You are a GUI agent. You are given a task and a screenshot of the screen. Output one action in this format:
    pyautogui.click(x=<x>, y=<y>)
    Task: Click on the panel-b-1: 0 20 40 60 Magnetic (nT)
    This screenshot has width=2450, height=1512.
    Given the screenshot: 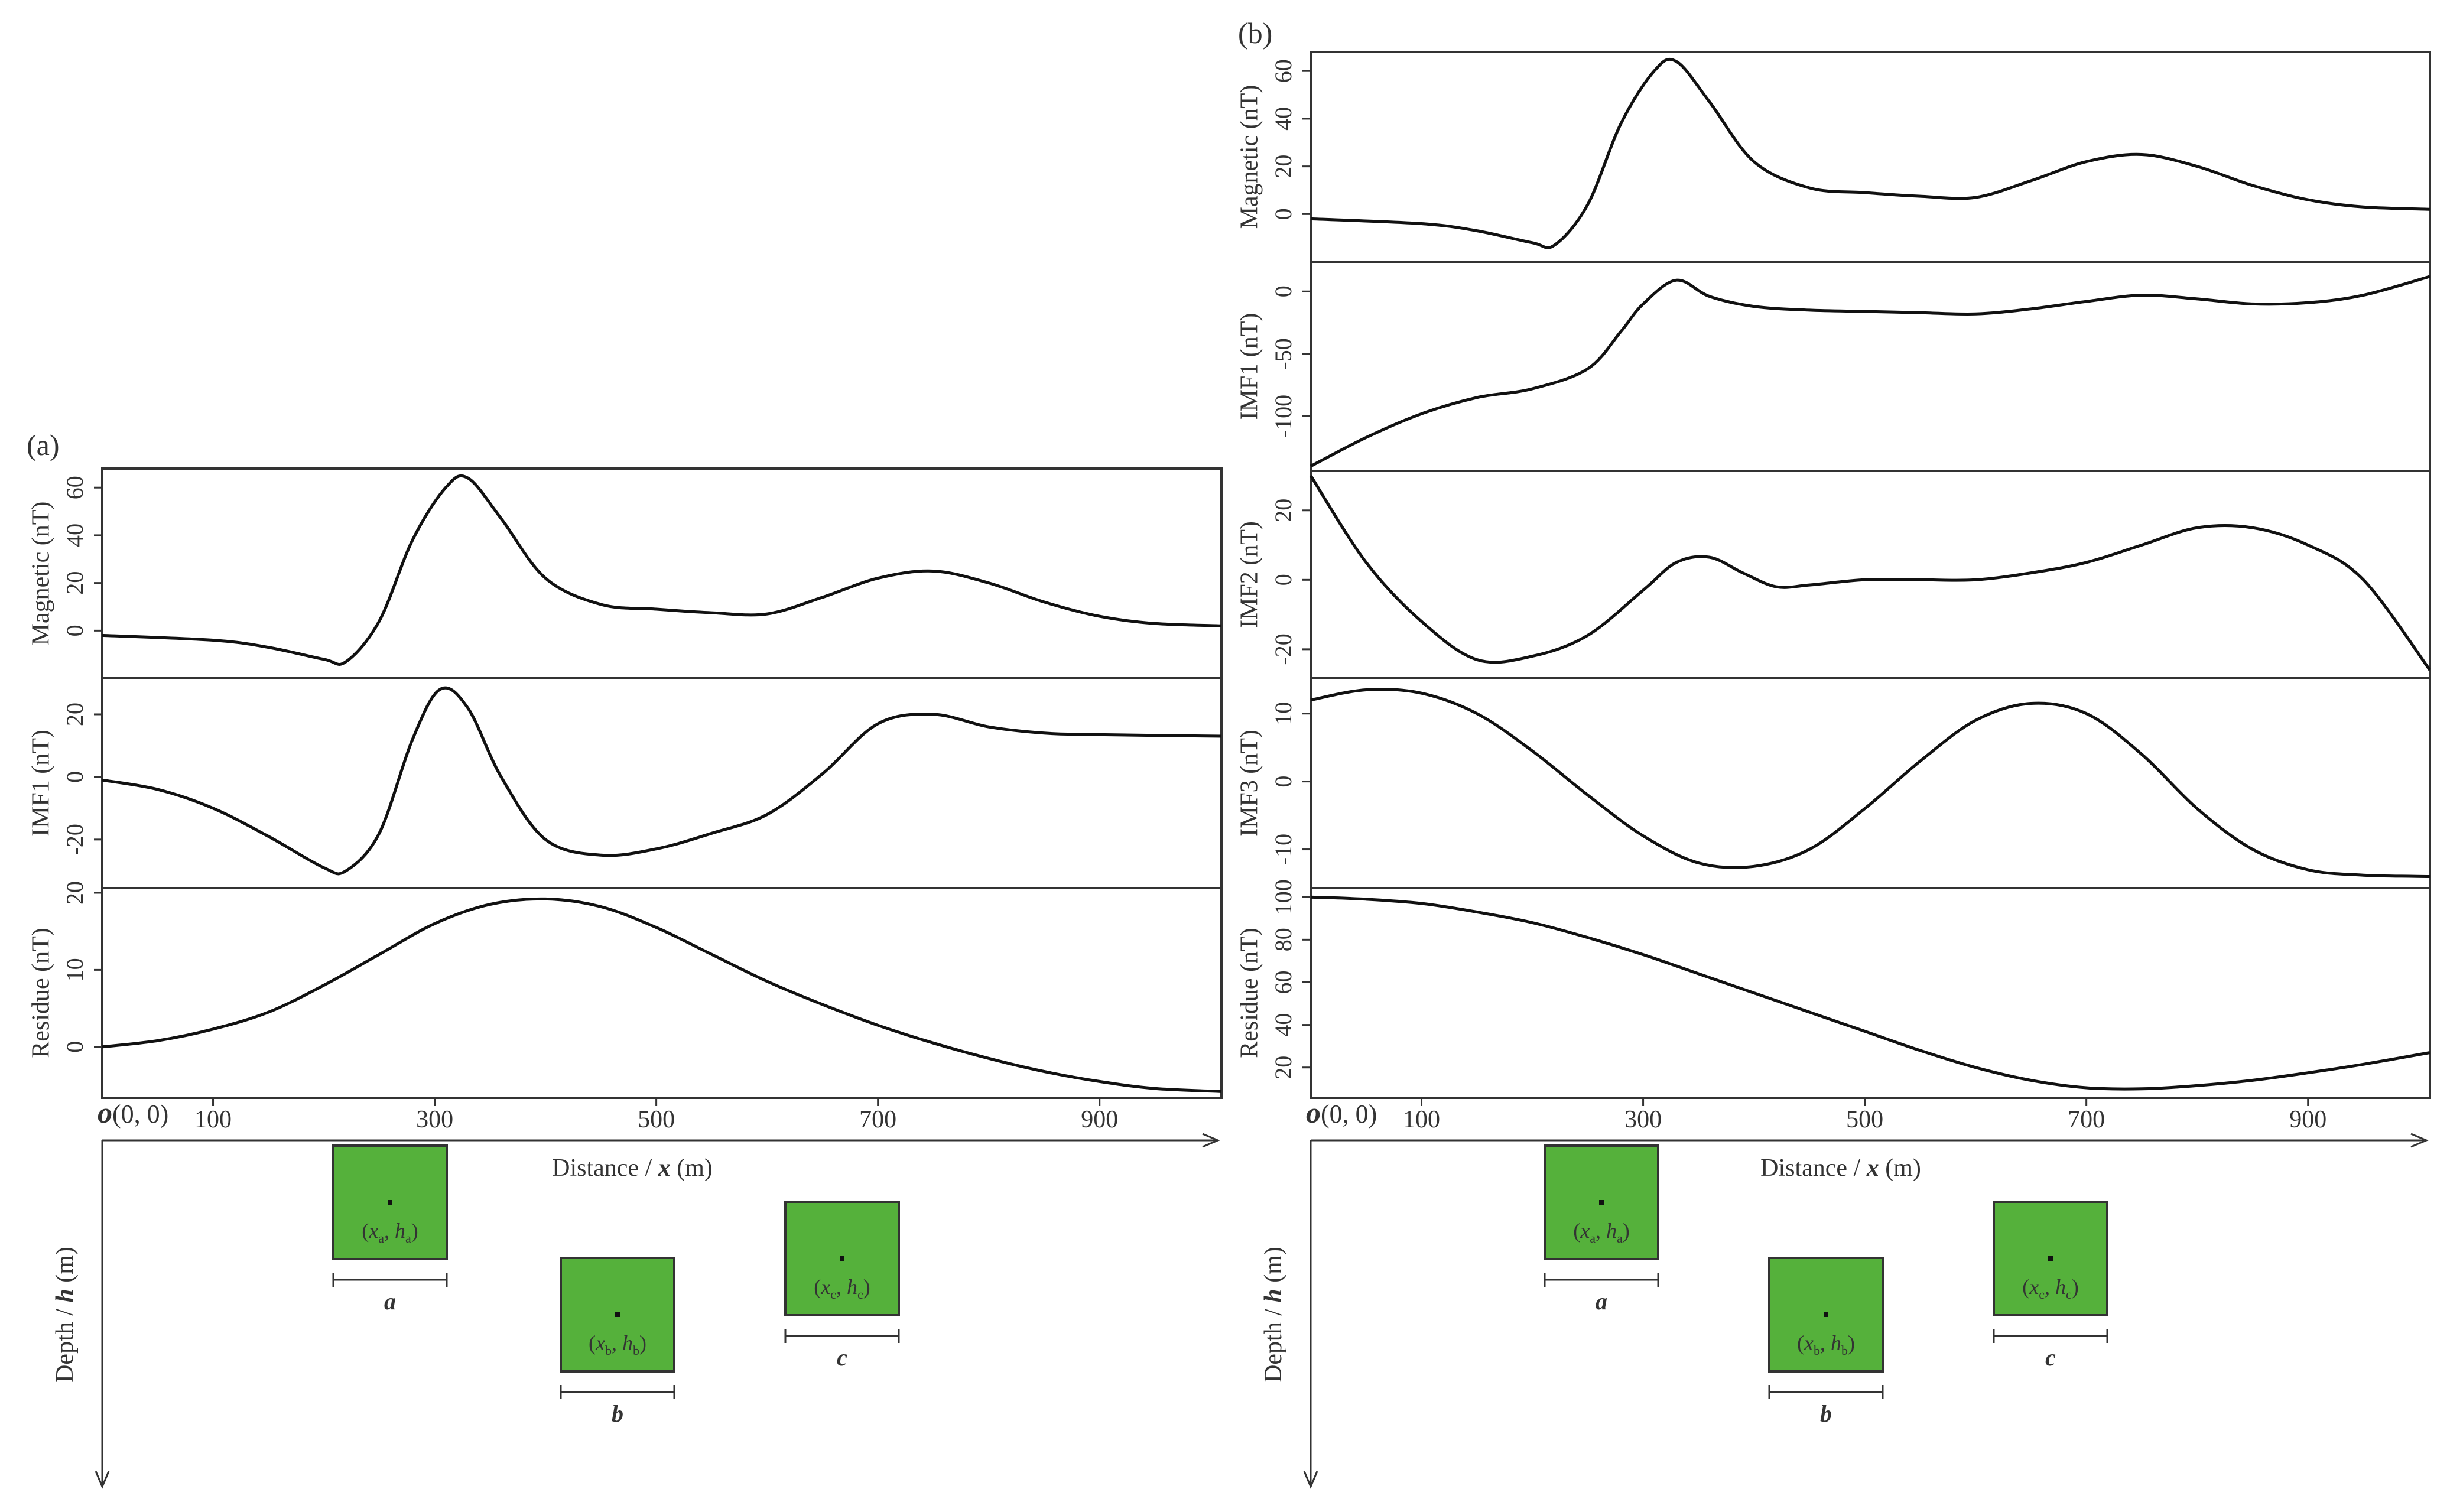 What is the action you would take?
    pyautogui.click(x=1833, y=157)
    